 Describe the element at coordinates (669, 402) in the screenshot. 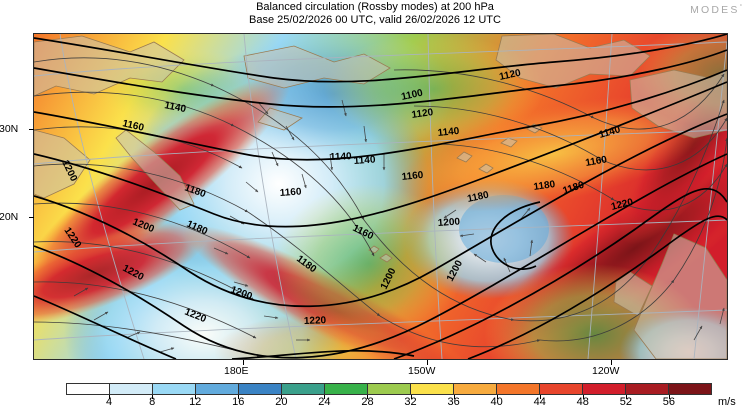

I see `colorbar-tick-label-56: 56` at that location.